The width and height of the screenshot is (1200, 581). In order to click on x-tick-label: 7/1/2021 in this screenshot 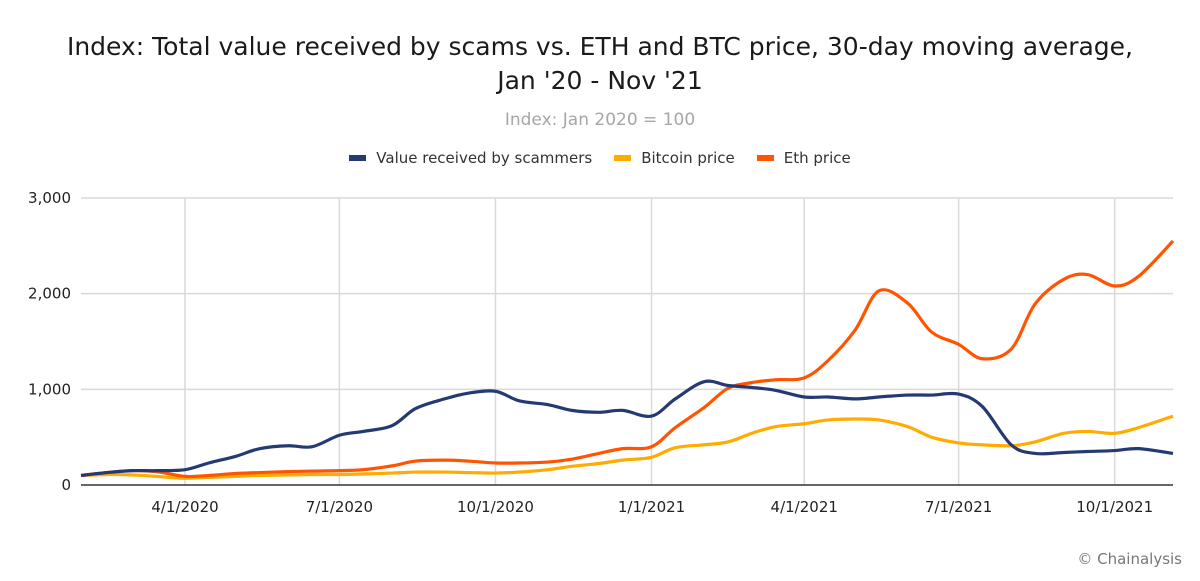, I will do `click(958, 507)`.